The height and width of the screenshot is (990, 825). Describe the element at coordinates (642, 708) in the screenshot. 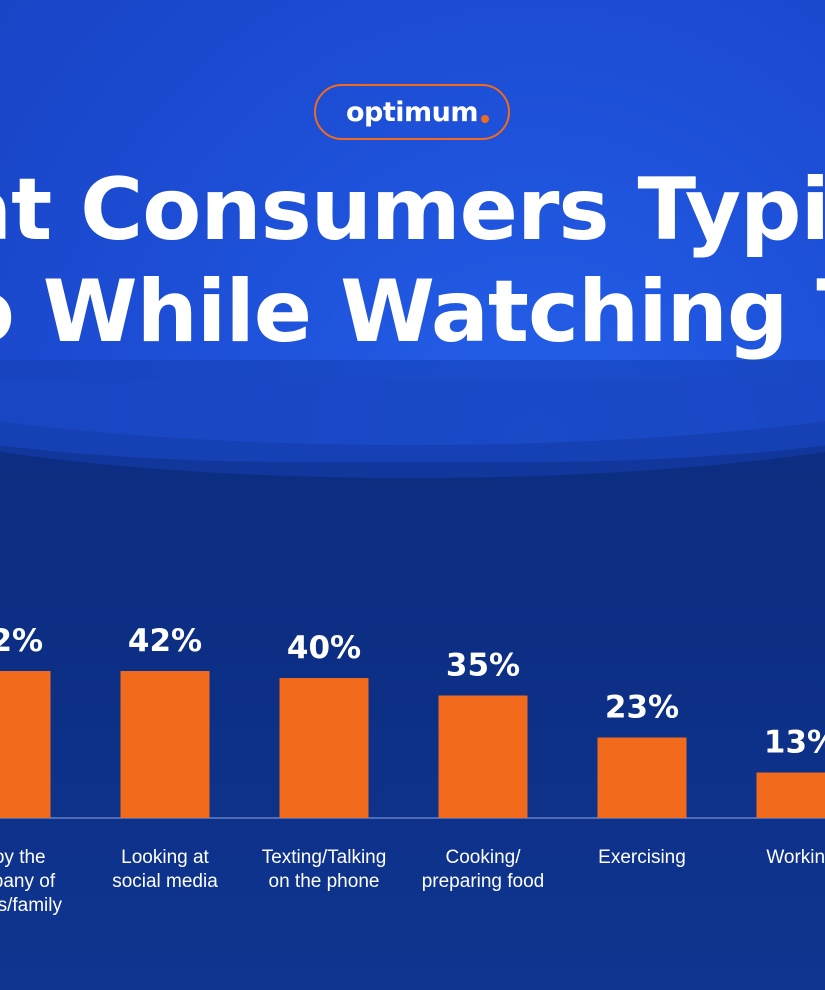

I see `data-label-4: 23%` at that location.